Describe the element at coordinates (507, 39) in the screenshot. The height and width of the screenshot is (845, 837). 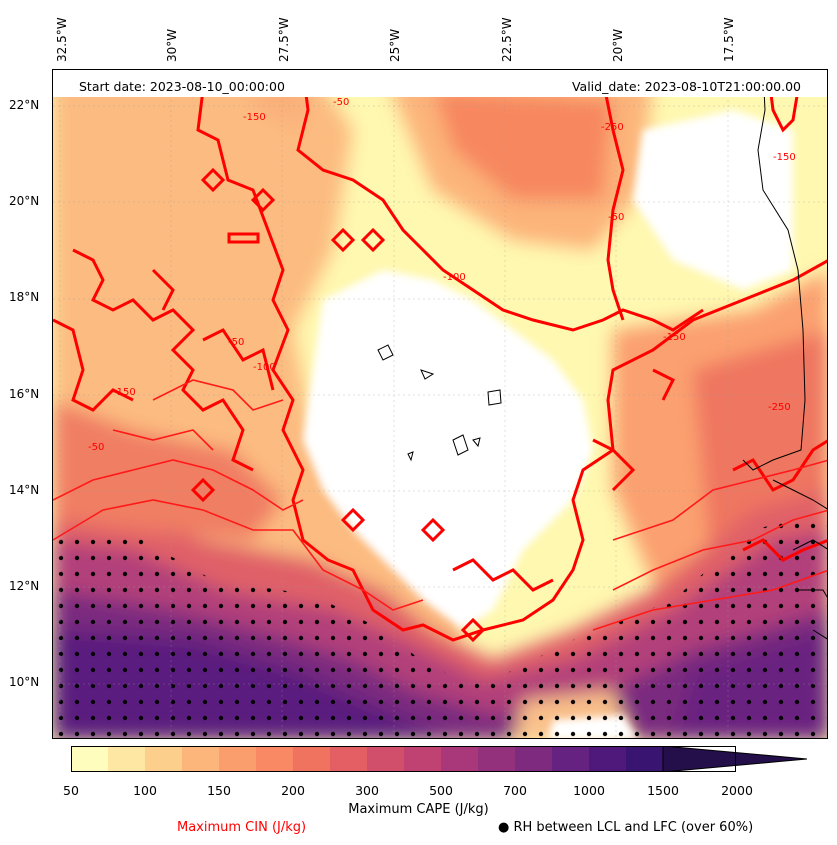
I see `lon-label: 22.5°W` at that location.